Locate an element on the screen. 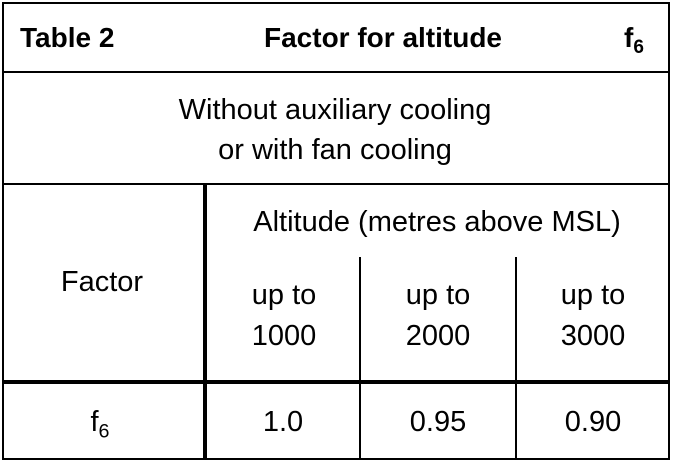  range-1-line-1: up to is located at coordinates (284, 295).